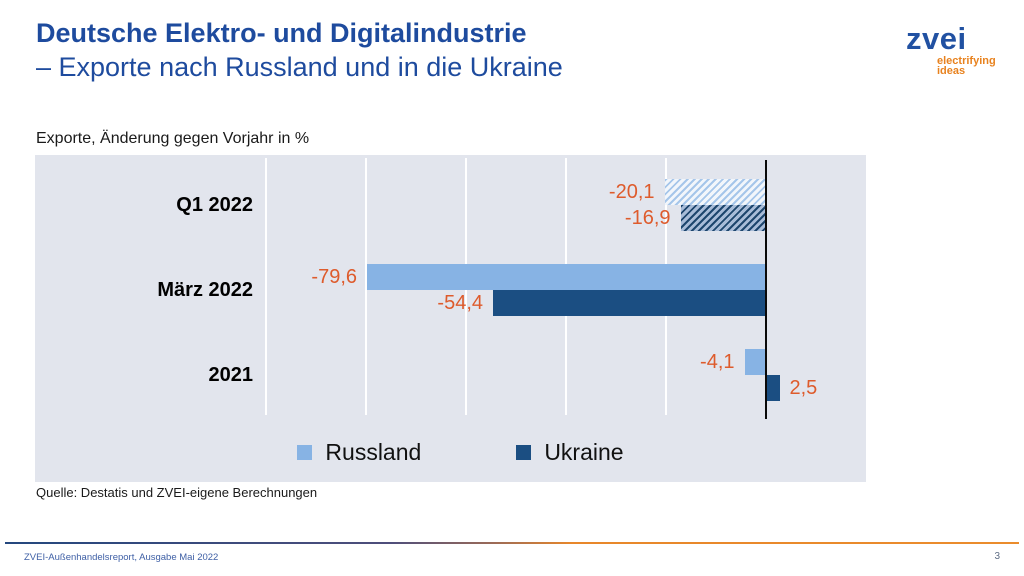 The width and height of the screenshot is (1024, 576). What do you see at coordinates (951, 71) in the screenshot?
I see `zvei-tagline-line-2: ideas` at bounding box center [951, 71].